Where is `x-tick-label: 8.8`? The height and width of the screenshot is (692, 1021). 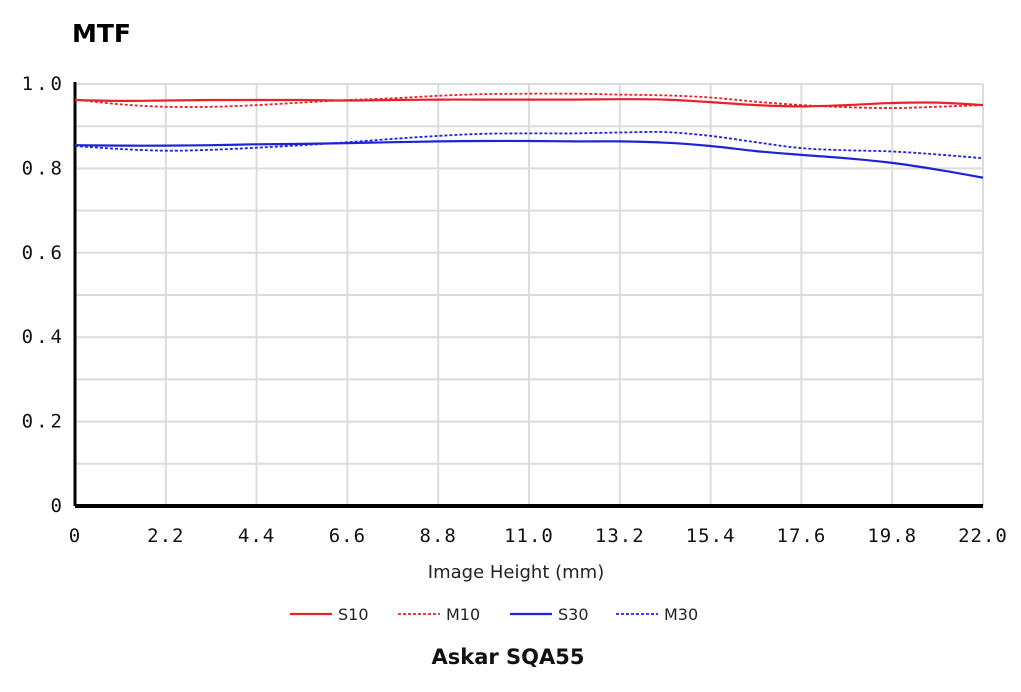 x-tick-label: 8.8 is located at coordinates (438, 536).